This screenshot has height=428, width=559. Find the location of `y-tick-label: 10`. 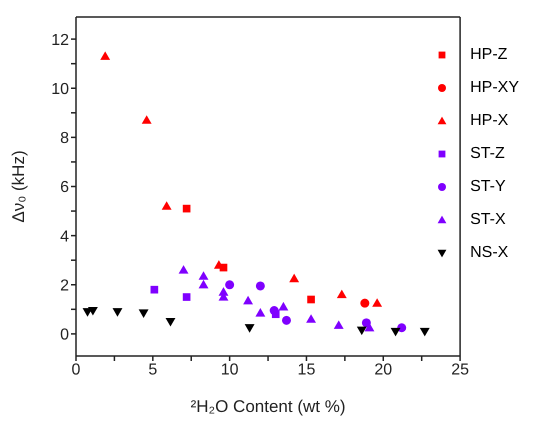

y-tick-label: 10 is located at coordinates (60, 89).